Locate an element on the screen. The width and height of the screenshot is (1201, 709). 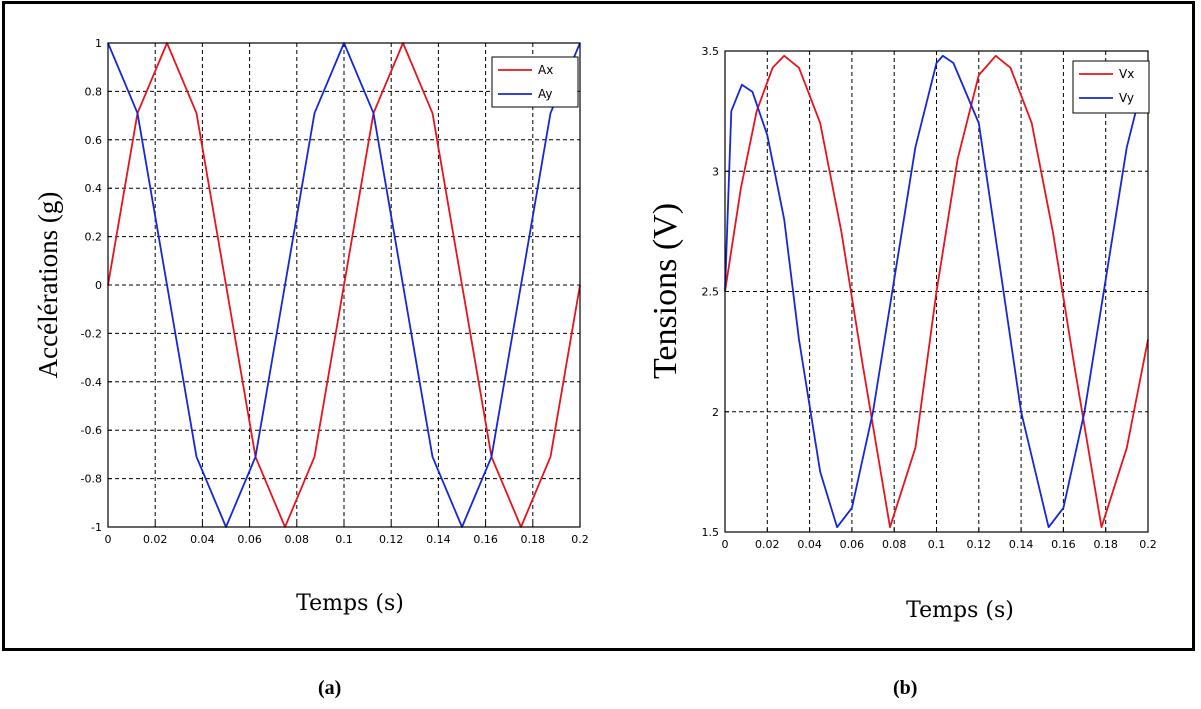
caption-b: (b) is located at coordinates (905, 688).